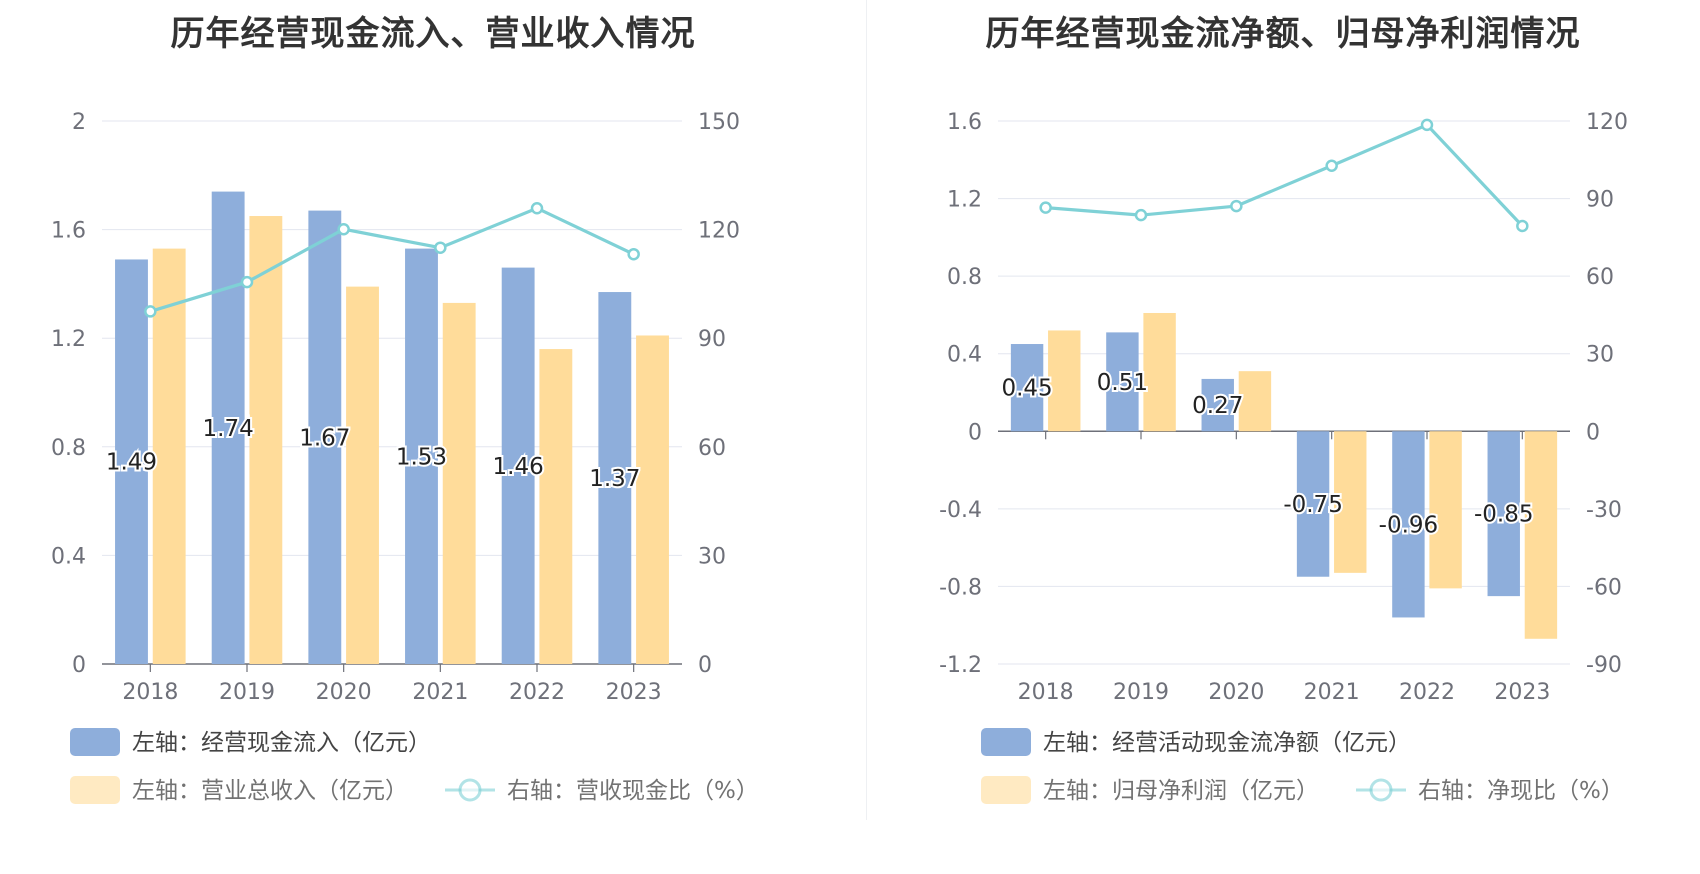 This screenshot has height=874, width=1700. I want to click on bar-data-label: -0.85, so click(1504, 515).